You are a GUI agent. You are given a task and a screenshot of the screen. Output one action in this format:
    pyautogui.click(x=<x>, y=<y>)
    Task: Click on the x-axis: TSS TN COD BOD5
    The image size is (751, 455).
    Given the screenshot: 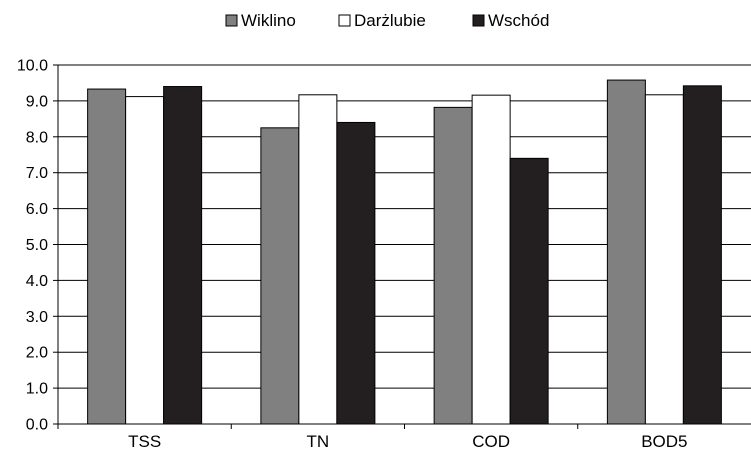 What is the action you would take?
    pyautogui.click(x=404, y=437)
    